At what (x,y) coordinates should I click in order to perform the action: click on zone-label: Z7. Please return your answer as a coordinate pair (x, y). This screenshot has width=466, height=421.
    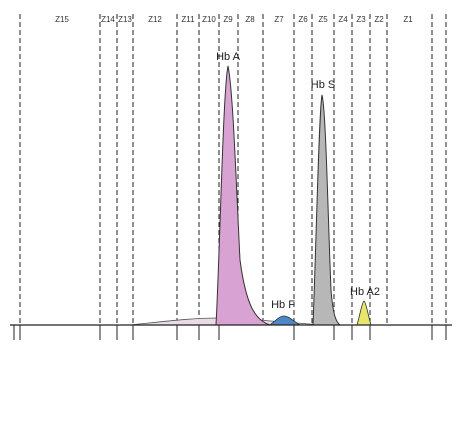
    Looking at the image, I should click on (279, 19).